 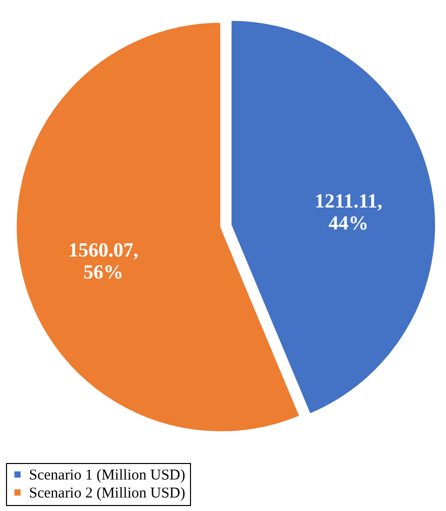 What do you see at coordinates (107, 476) in the screenshot?
I see `legend-label: Scenario 1 (Million USD)` at bounding box center [107, 476].